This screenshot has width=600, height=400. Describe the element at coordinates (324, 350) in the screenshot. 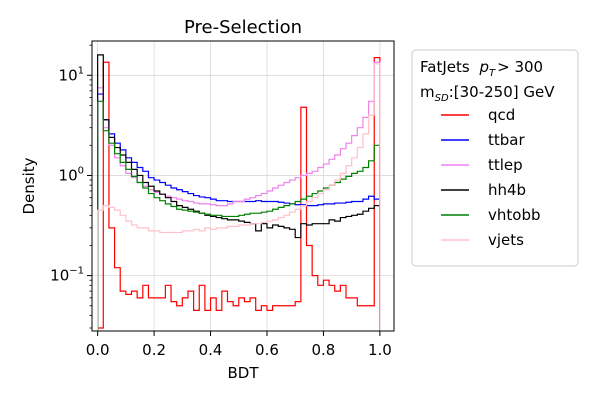

I see `x-tick-label: 0.8` at that location.